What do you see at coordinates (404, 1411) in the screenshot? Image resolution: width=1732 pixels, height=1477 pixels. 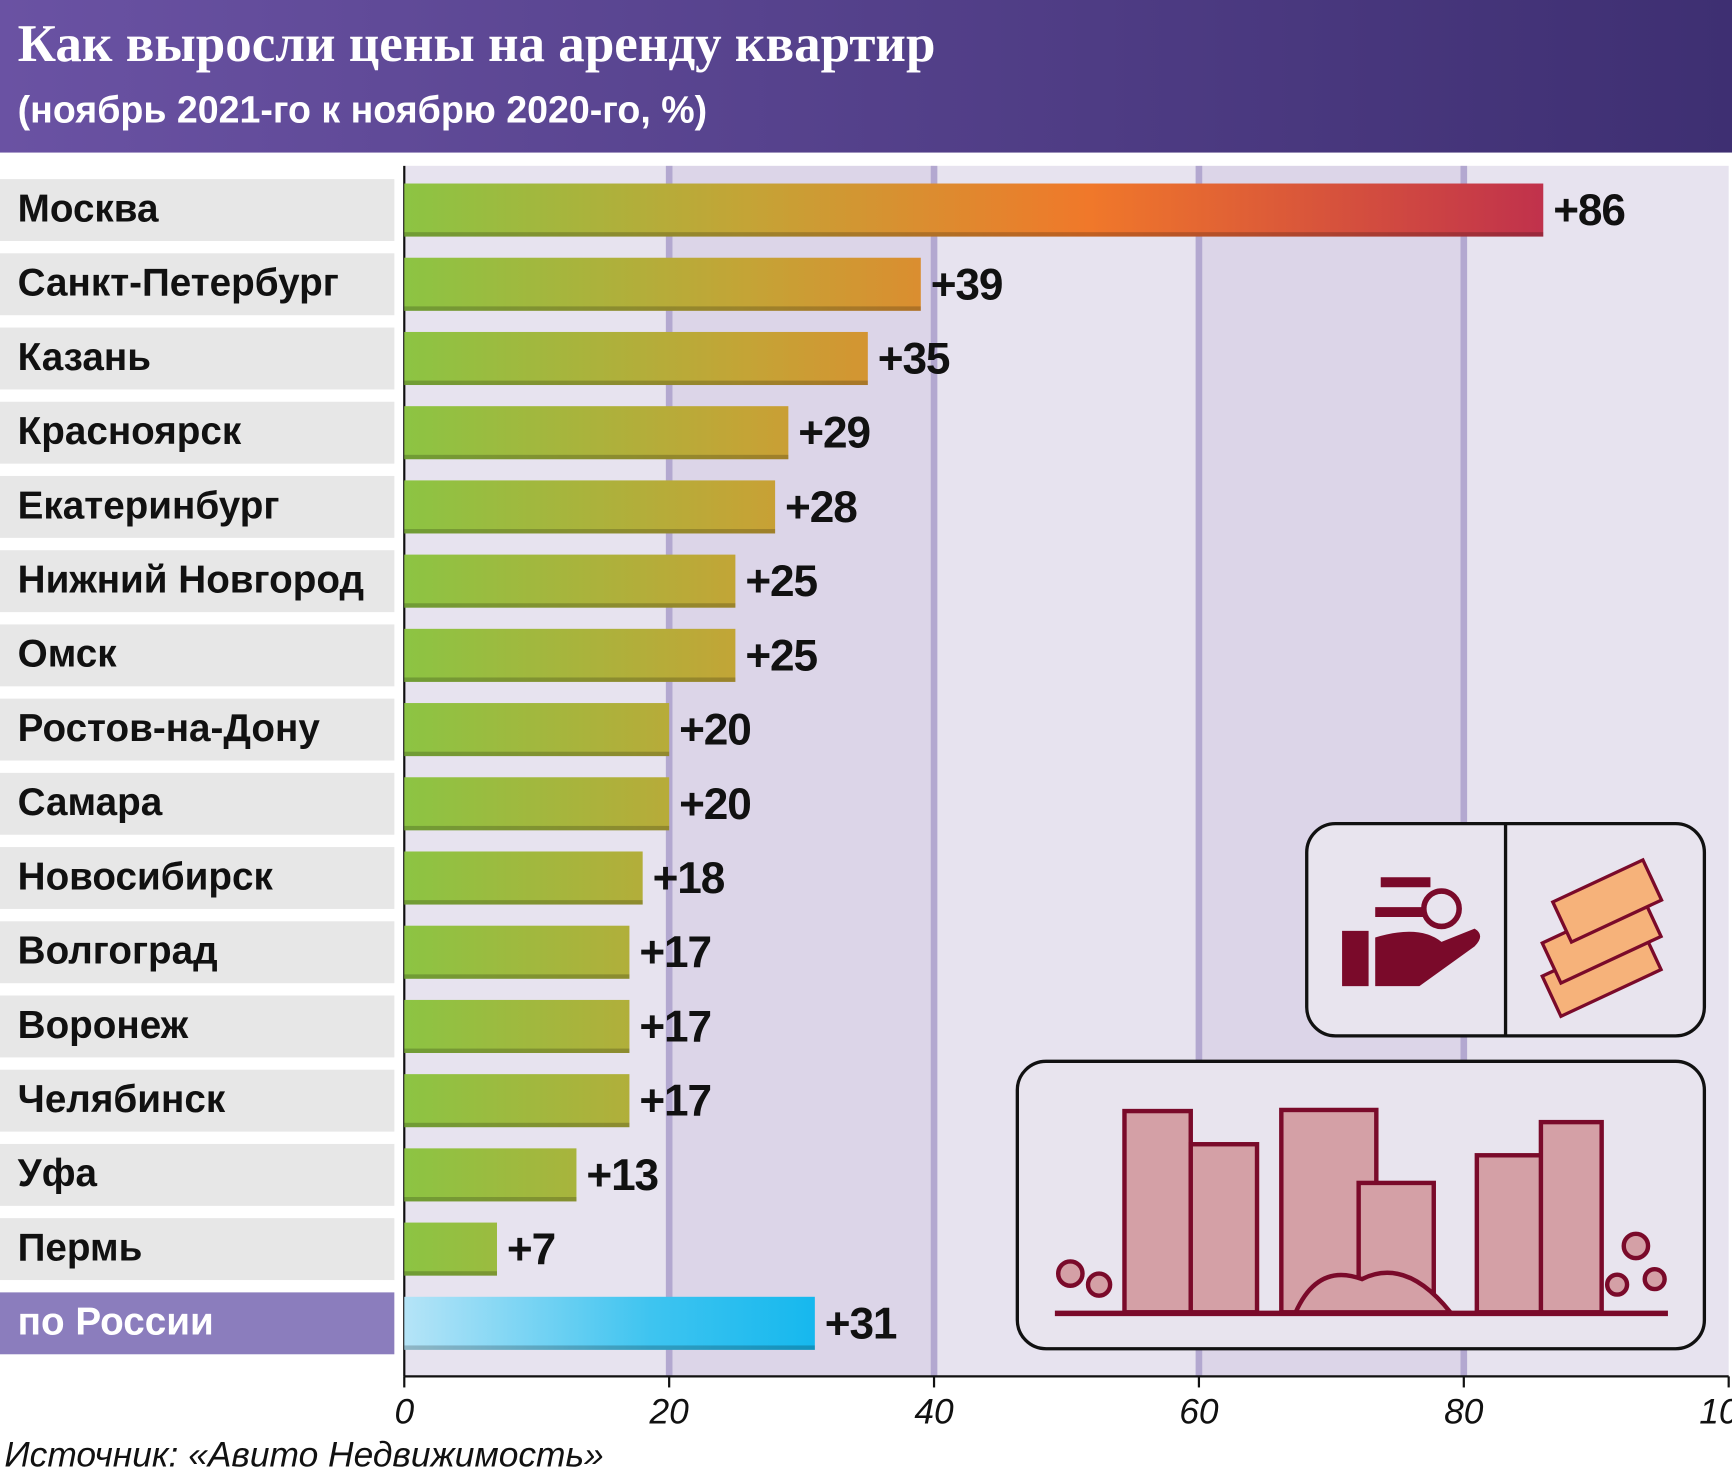 I see `x-tick-label: 0` at bounding box center [404, 1411].